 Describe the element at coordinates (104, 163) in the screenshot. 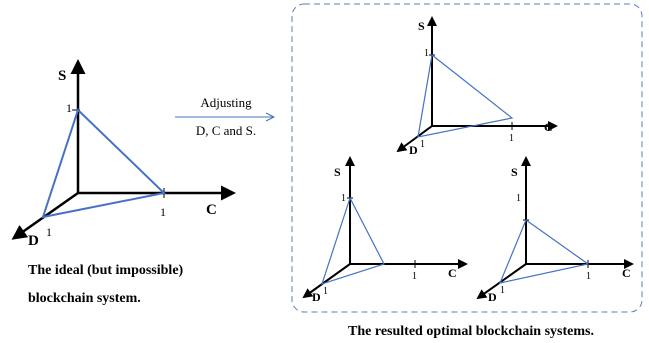

I see `ideal-triangle` at that location.